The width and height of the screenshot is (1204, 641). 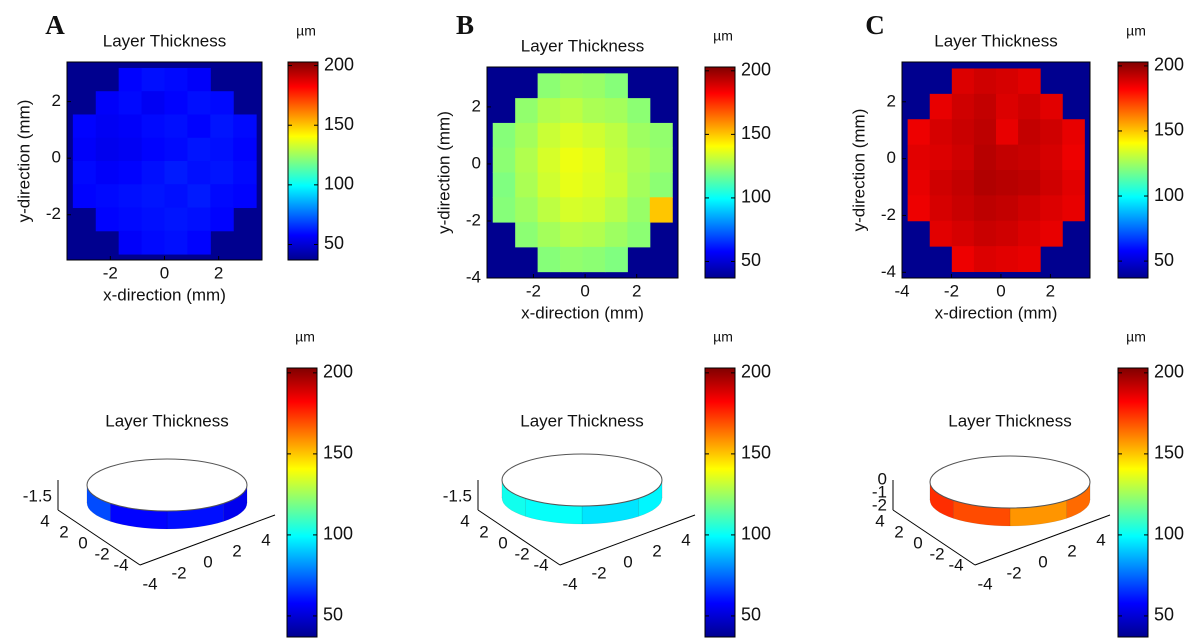 What do you see at coordinates (582, 312) in the screenshot?
I see `x-axis-label: x-direction (mm)` at bounding box center [582, 312].